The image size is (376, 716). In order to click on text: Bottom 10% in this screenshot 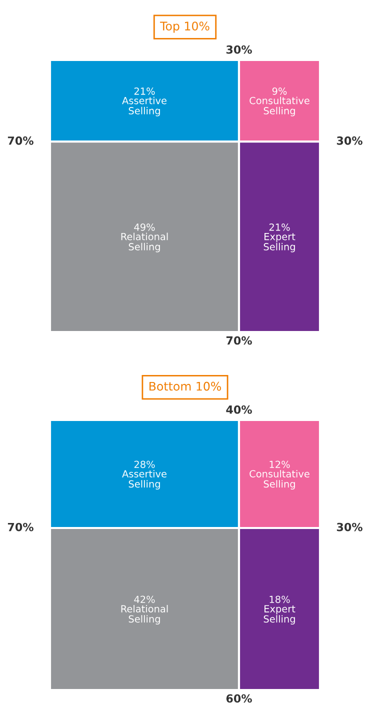, I will do `click(185, 386)`.